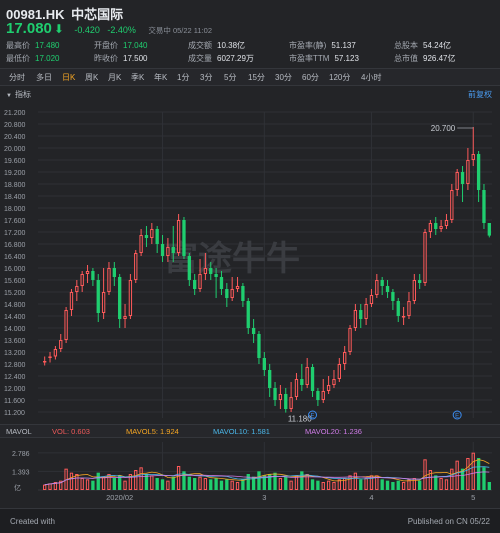  Describe the element at coordinates (333, 431) in the screenshot. I see `mavol20-value: MAVOL20: 1.236` at that location.